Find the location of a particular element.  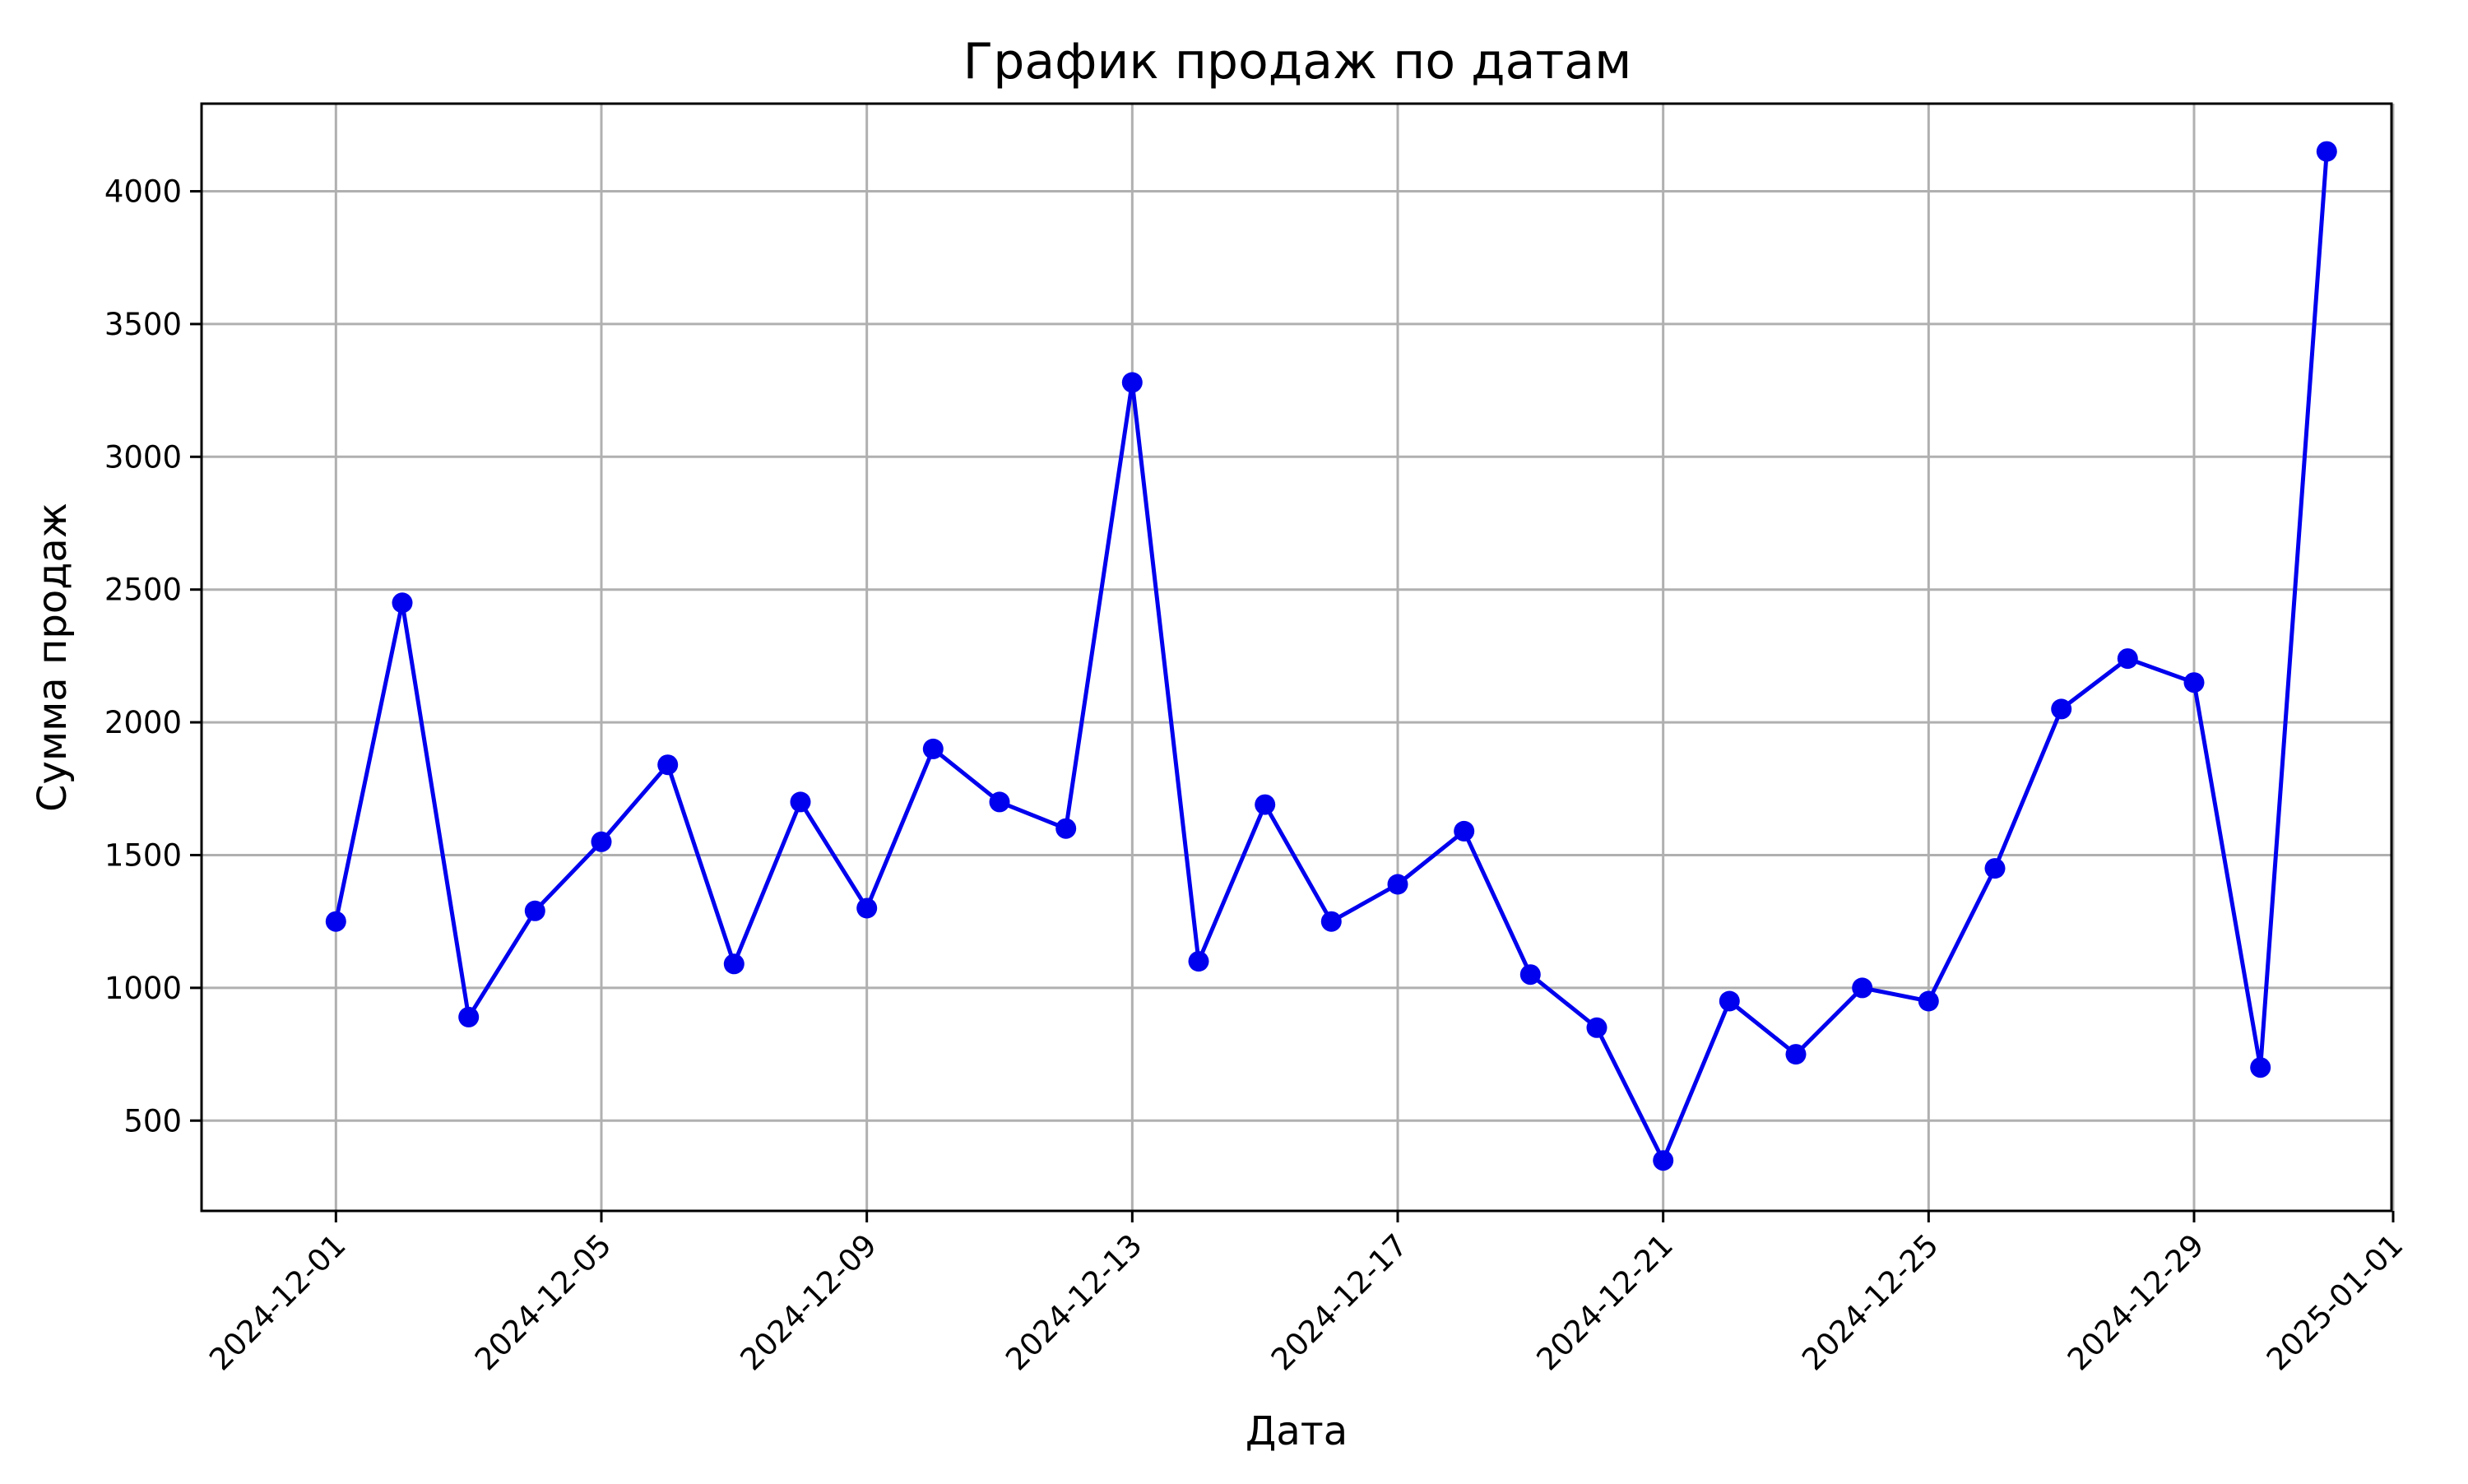

y-tick-label: 1500 is located at coordinates (143, 855).